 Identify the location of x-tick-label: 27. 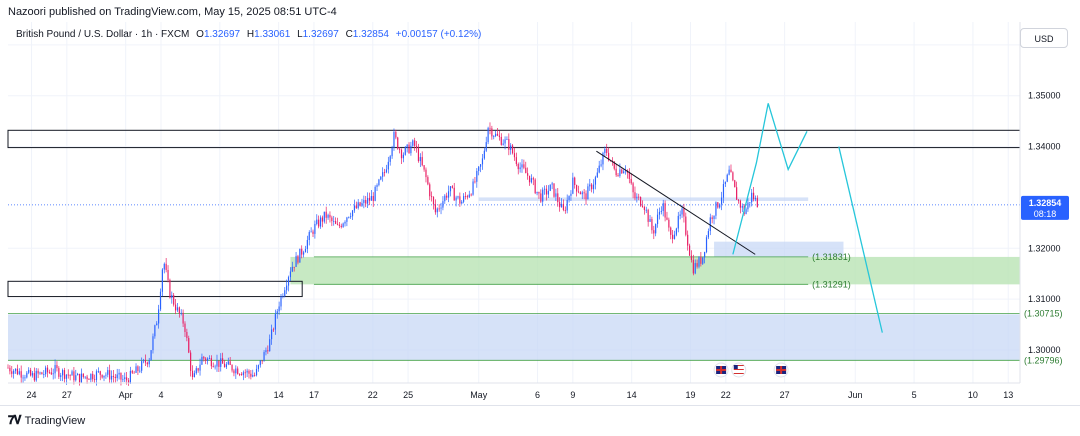
(67, 395).